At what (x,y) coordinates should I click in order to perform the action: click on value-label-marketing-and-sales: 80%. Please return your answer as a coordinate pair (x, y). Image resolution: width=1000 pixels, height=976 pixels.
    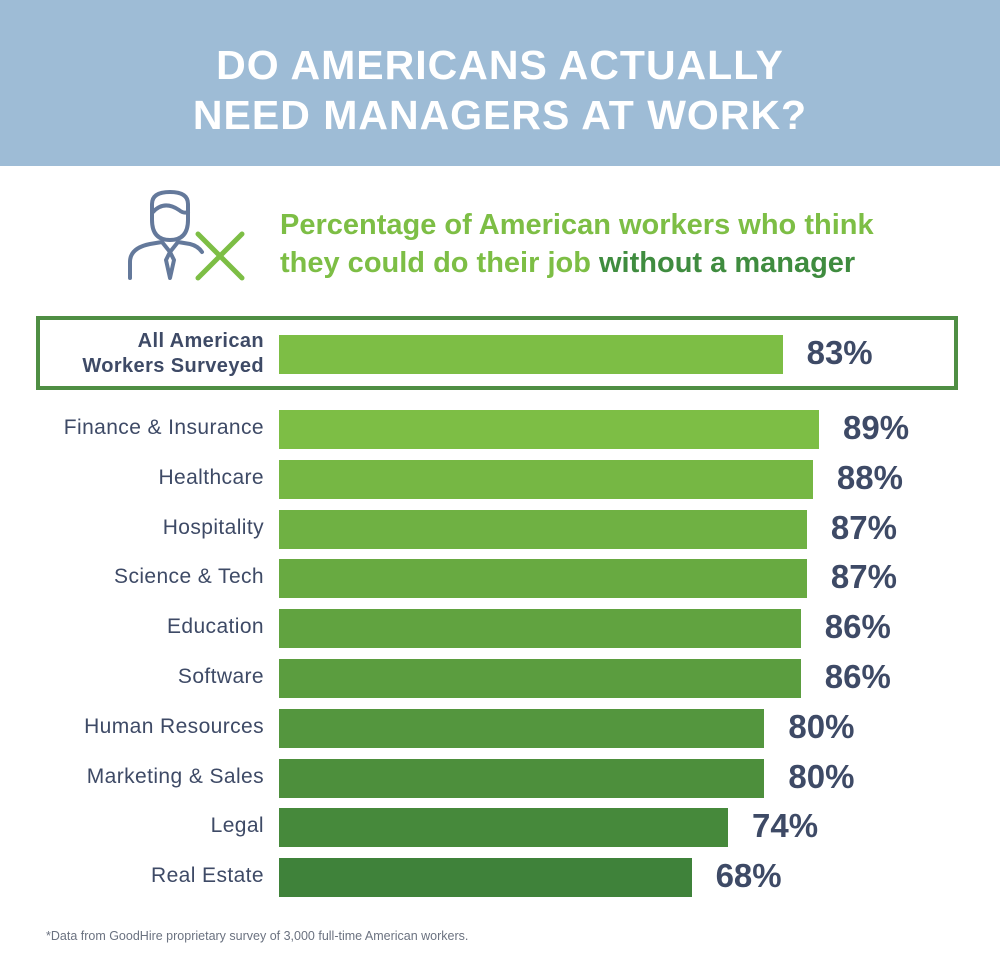
    Looking at the image, I should click on (821, 776).